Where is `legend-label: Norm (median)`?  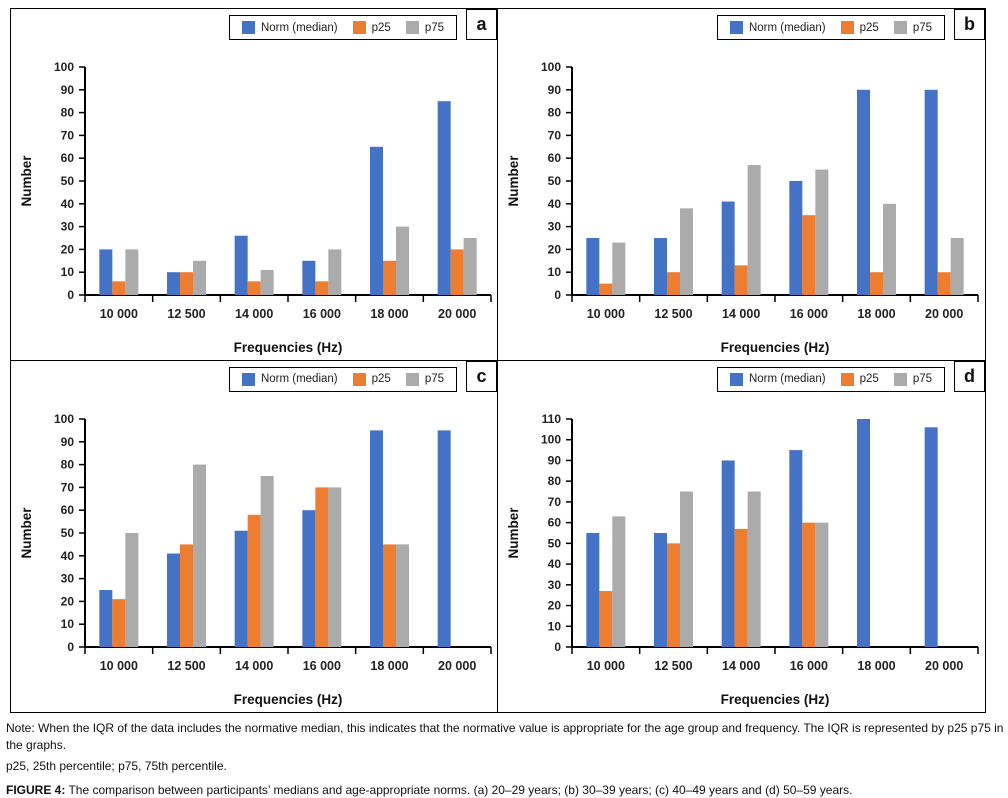
legend-label: Norm (median) is located at coordinates (787, 27).